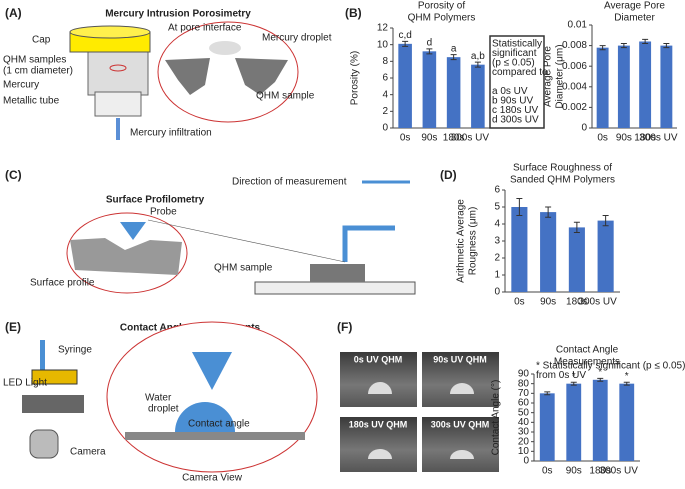 The width and height of the screenshot is (685, 489). I want to click on panel-label: (D), so click(448, 175).